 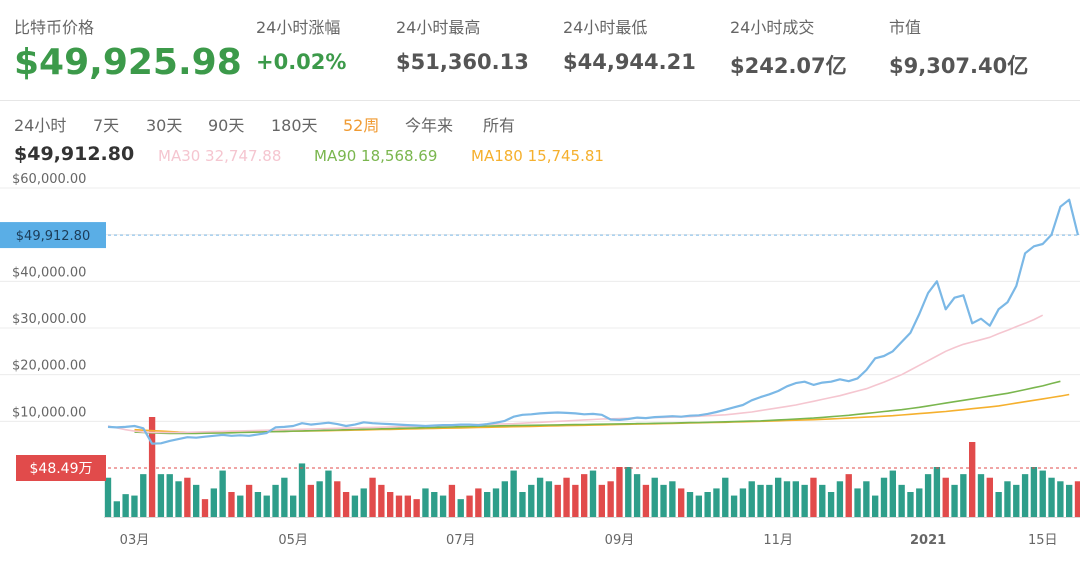 I want to click on volume-badge-label: $48.49万, so click(x=61, y=469).